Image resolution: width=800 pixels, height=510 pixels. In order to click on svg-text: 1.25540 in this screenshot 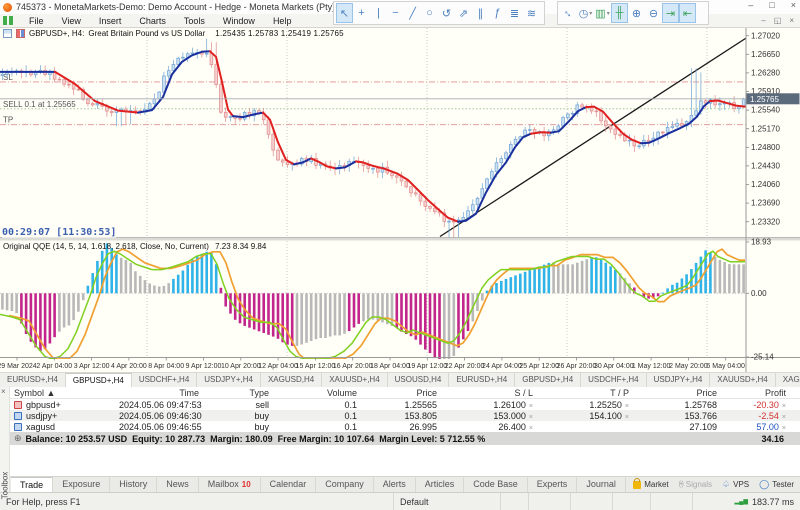, I will do `click(765, 110)`.